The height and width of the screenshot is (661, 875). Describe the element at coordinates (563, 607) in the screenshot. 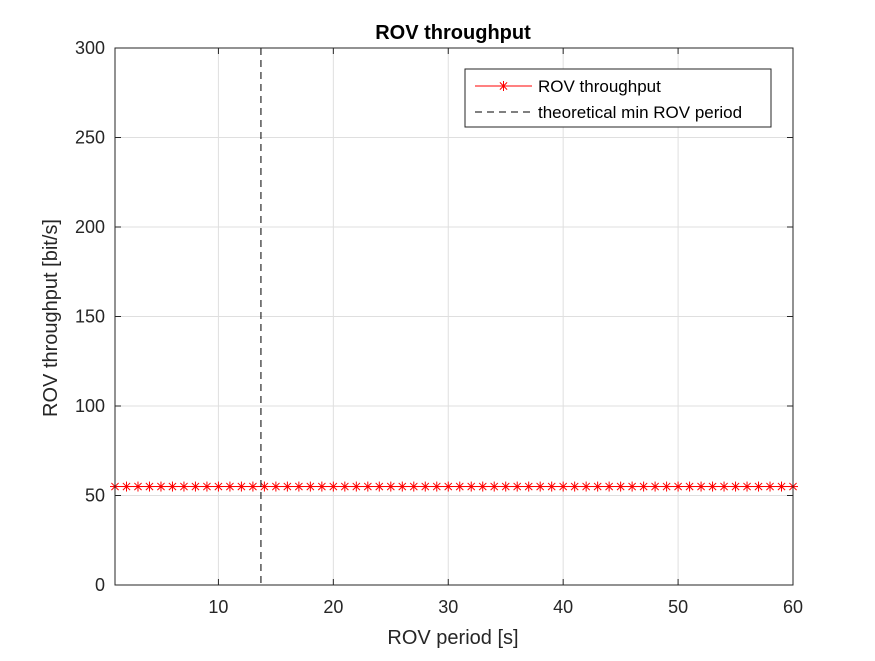

I see `x-tick-label: 40` at that location.